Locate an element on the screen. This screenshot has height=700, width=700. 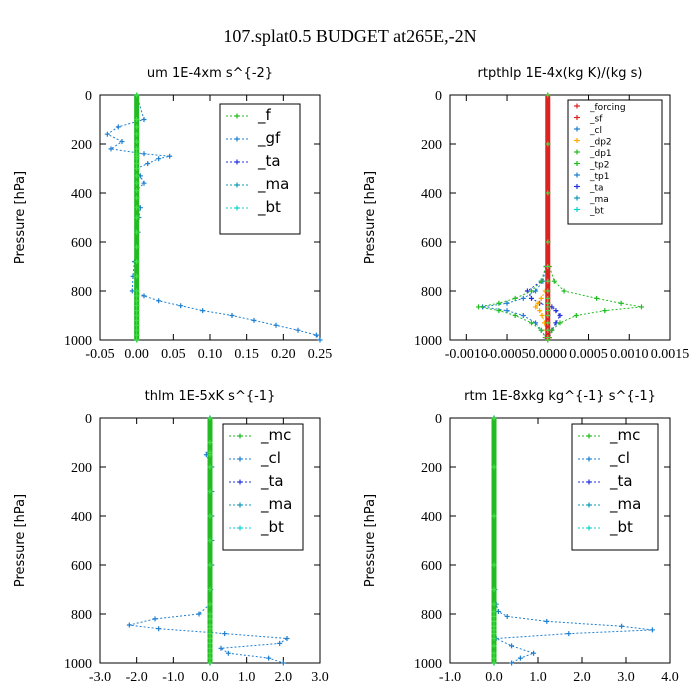
legend-label: _tp1 is located at coordinates (599, 177).